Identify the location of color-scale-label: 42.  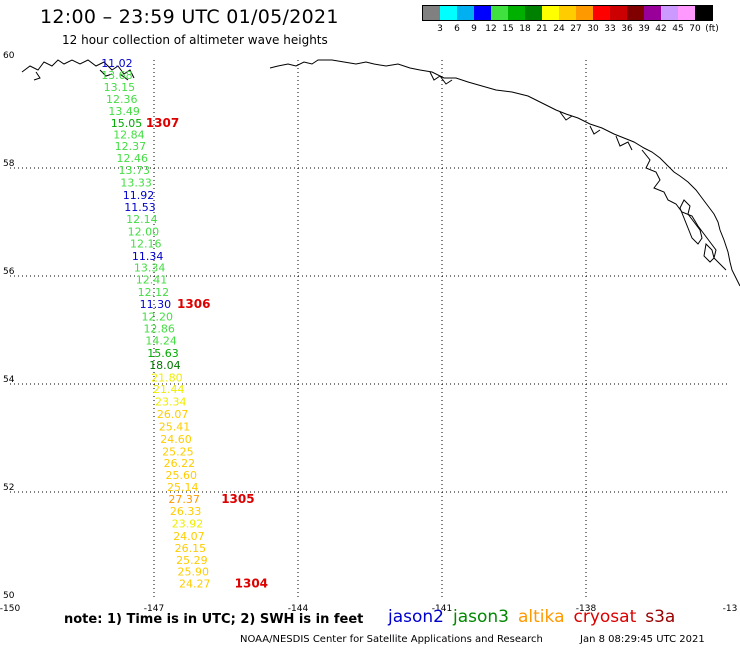
(661, 29).